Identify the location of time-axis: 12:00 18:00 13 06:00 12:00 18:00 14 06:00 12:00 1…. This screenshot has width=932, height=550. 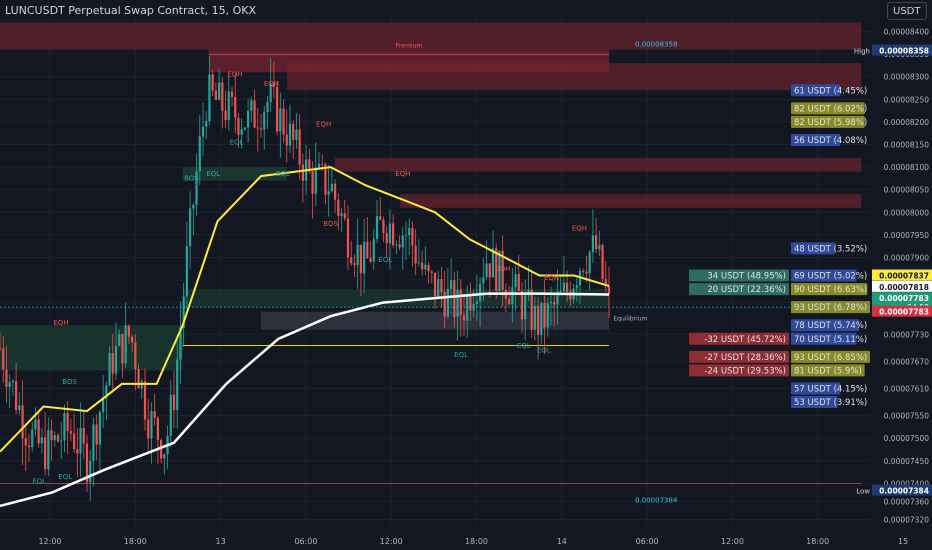
(454, 541).